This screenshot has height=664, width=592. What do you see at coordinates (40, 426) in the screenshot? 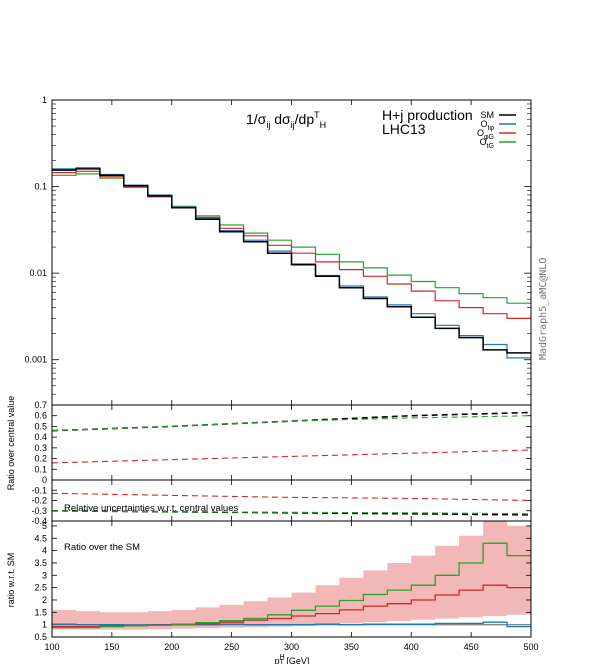
I see `p2-y-tick-label: 0.5` at bounding box center [40, 426].